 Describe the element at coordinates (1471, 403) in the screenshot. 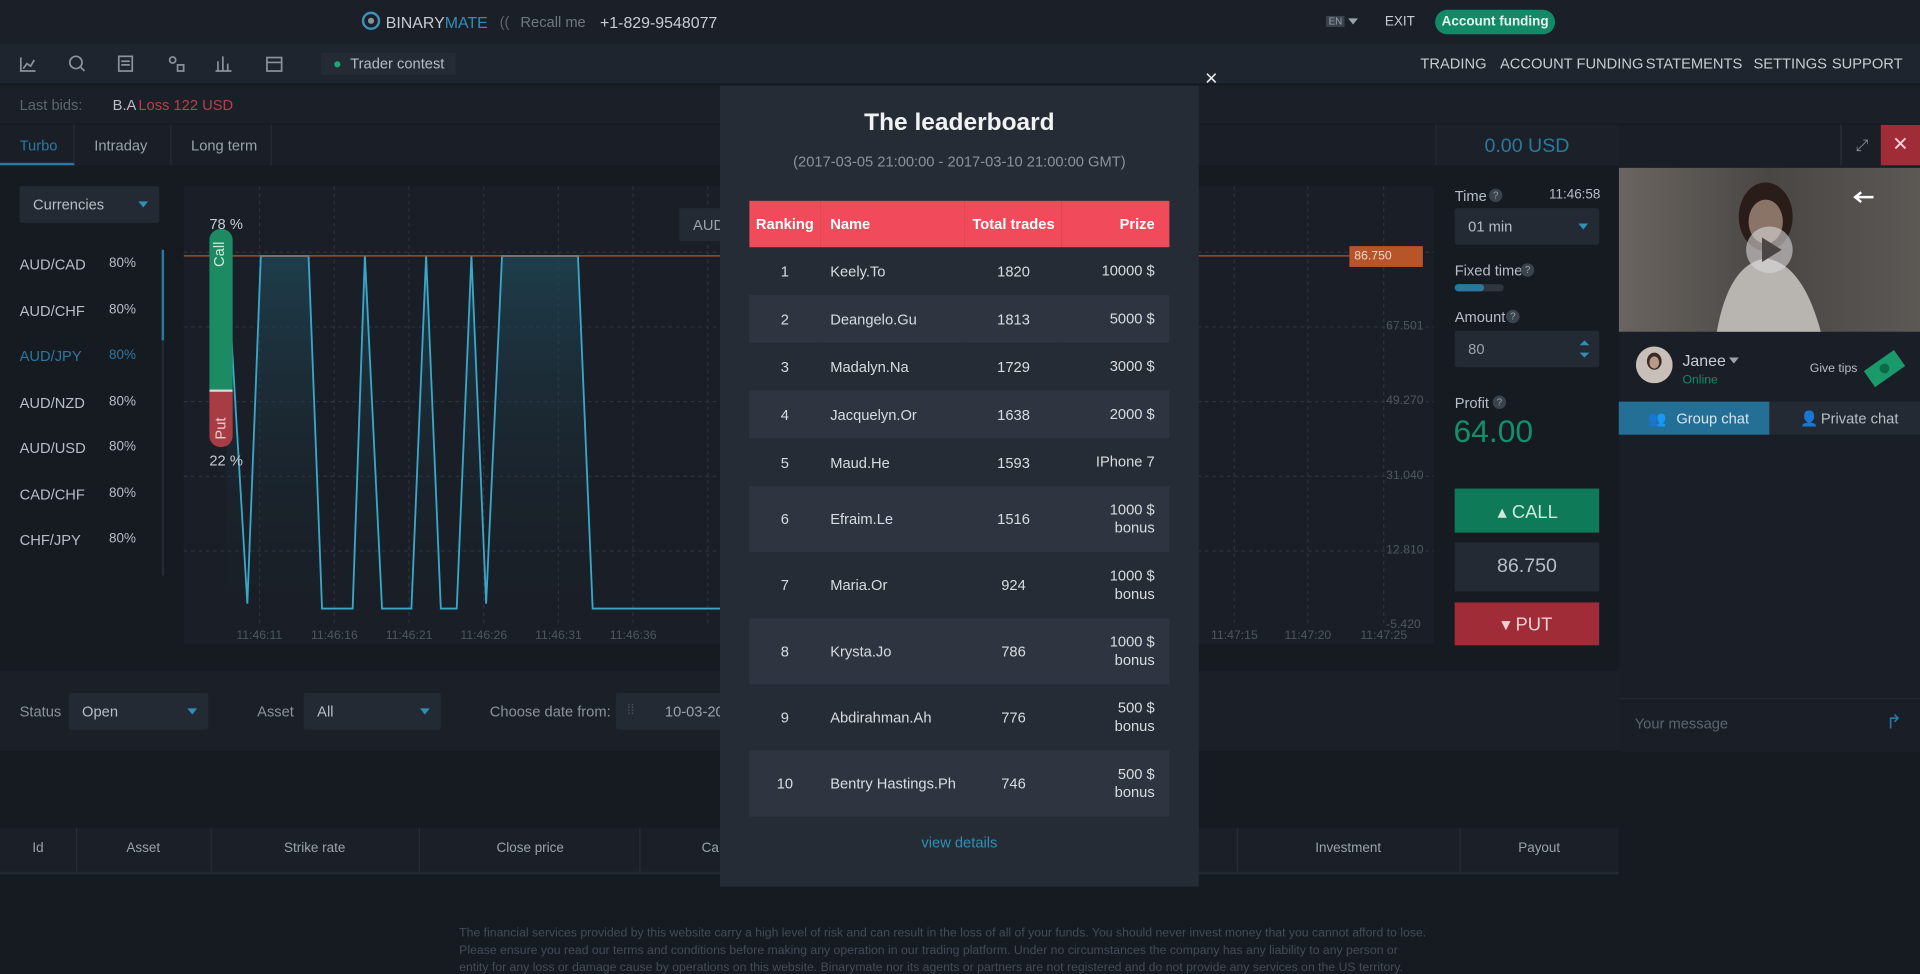

I see `profit-label: Profit` at that location.